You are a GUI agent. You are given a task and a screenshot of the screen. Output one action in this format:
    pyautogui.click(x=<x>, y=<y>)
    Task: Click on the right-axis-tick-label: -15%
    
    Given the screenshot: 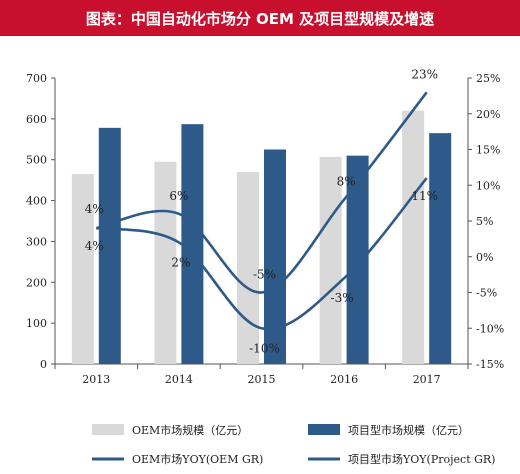 What is the action you would take?
    pyautogui.click(x=490, y=364)
    